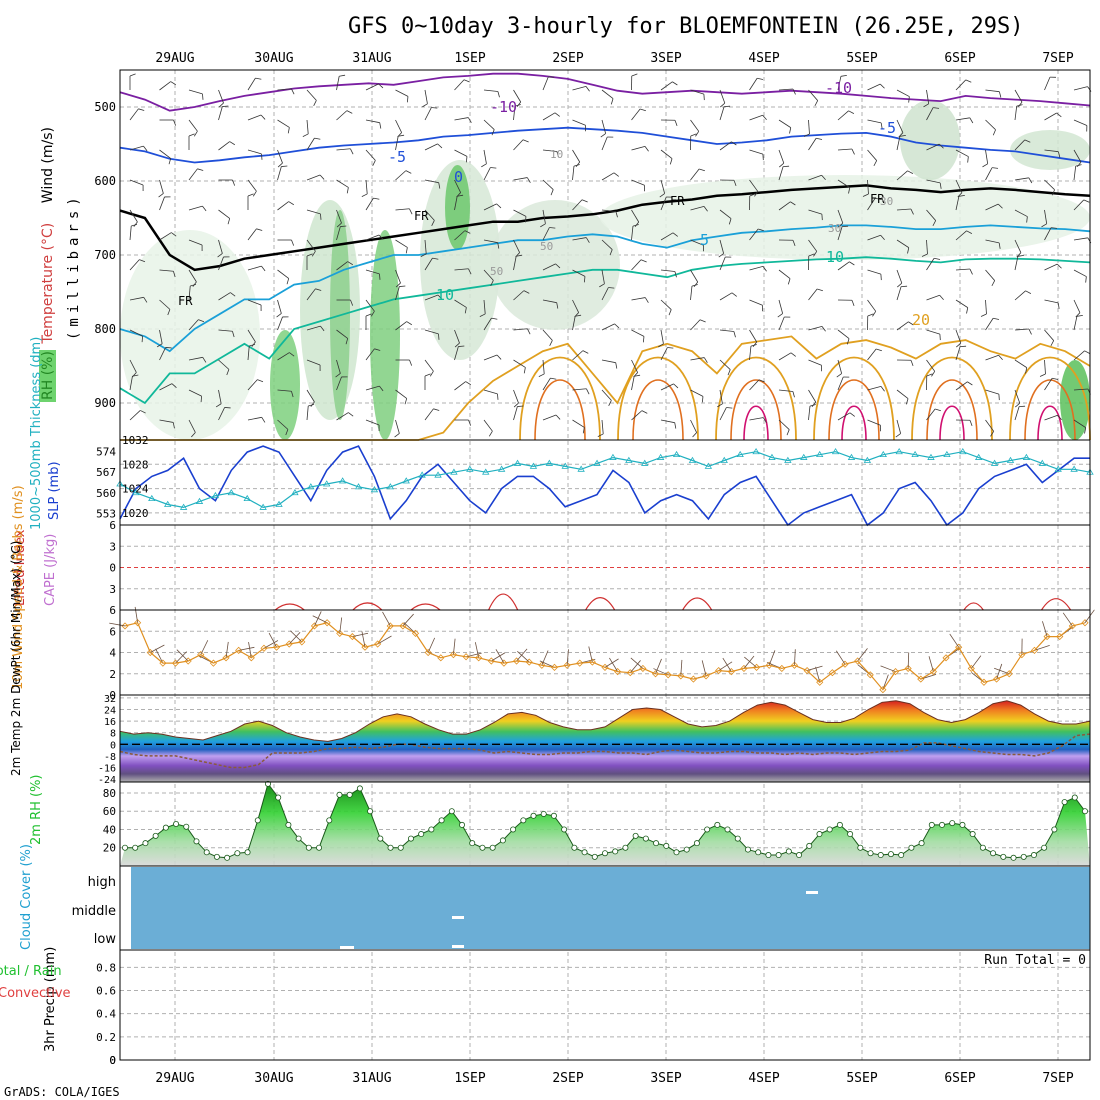 The image size is (1100, 1100). What do you see at coordinates (460, 260) in the screenshot?
I see `rh-shading` at bounding box center [460, 260].